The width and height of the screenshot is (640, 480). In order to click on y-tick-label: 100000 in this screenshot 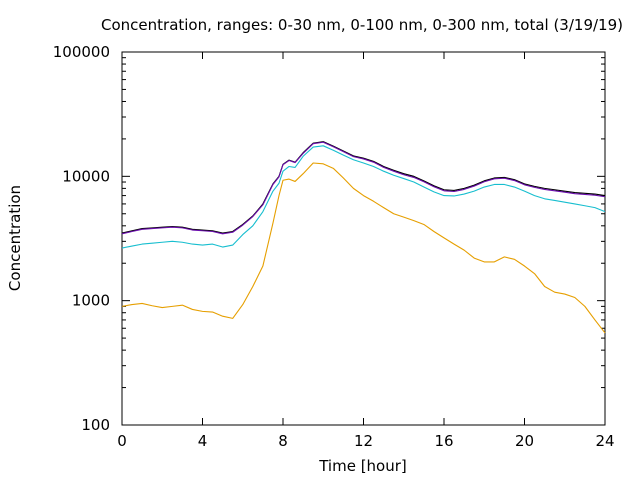, I will do `click(81, 52)`.